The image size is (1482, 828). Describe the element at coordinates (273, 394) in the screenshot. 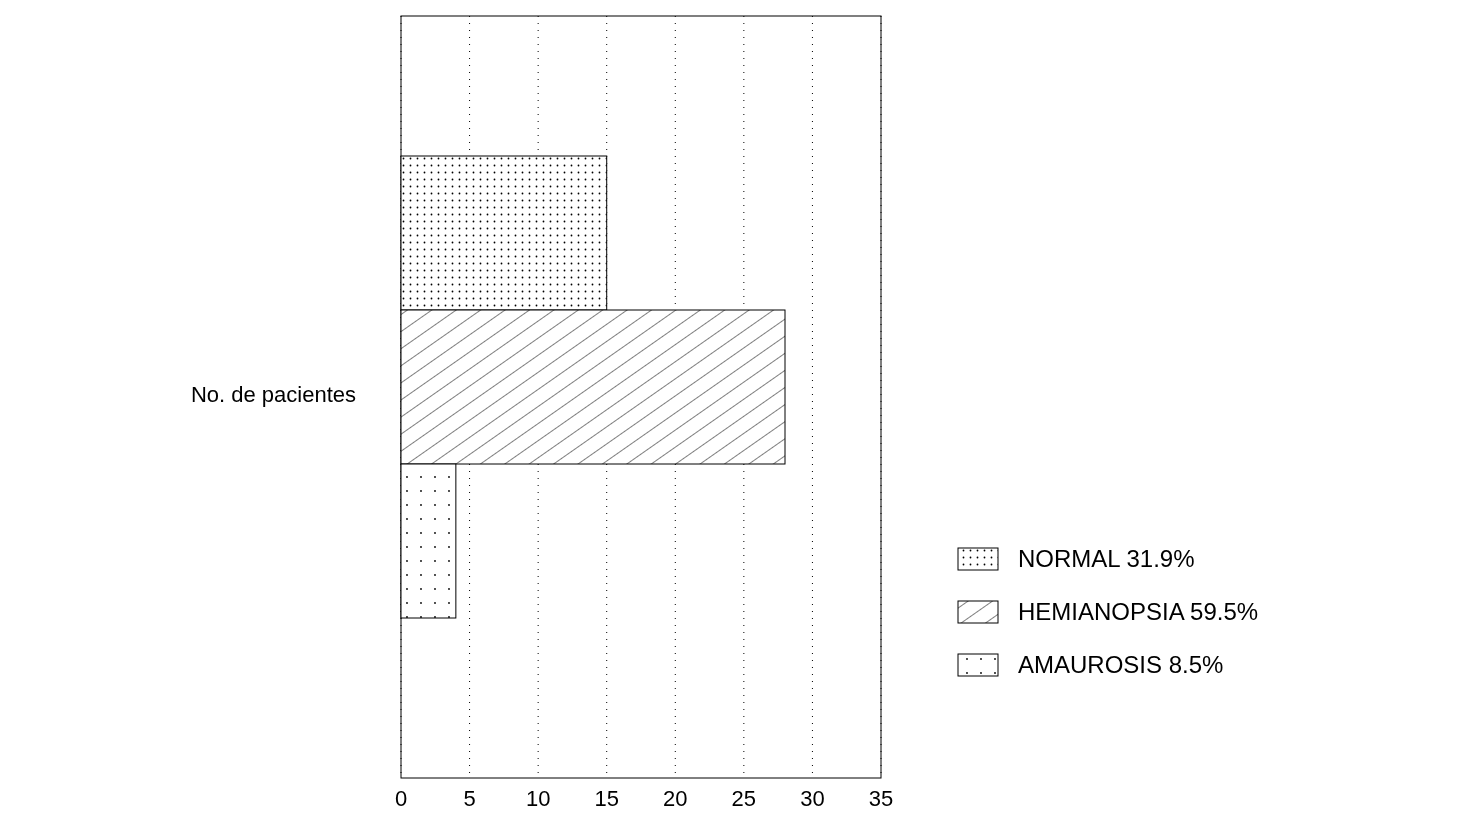

I see `y-axis-title: No. de pacientes` at that location.